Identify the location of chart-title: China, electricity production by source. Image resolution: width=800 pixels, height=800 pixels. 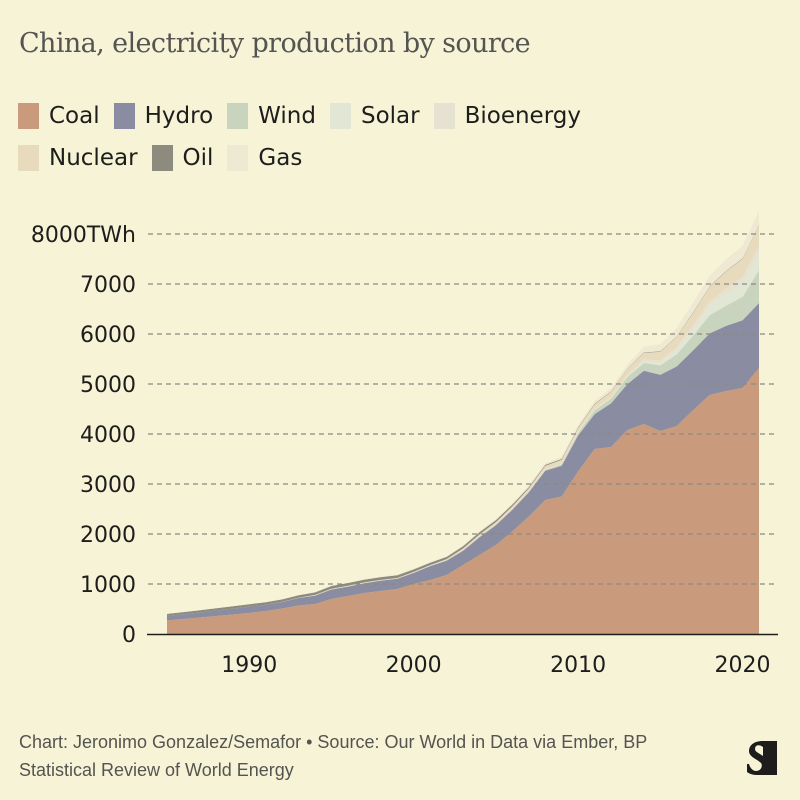
(275, 43).